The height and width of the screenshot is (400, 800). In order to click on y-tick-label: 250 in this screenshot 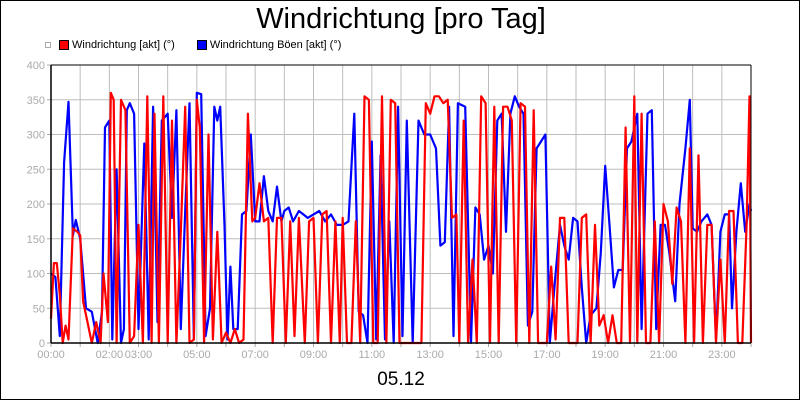, I will do `click(36, 170)`.